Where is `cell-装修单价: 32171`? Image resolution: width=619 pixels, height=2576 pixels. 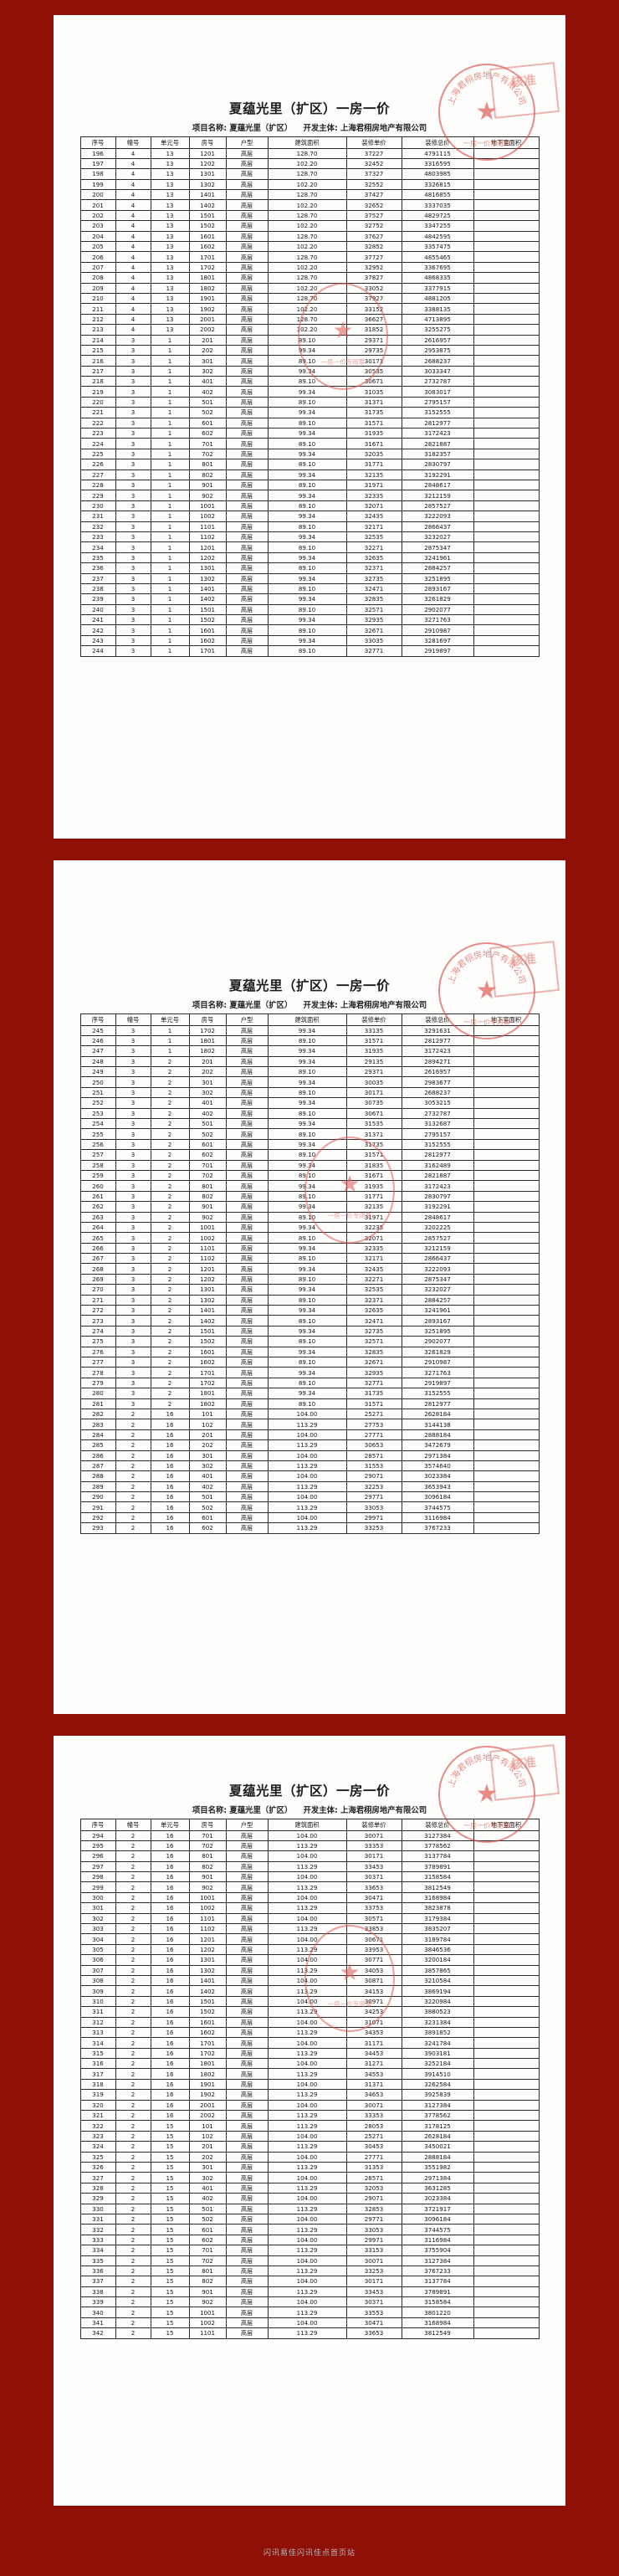 cell-装修单价: 32171 is located at coordinates (373, 526).